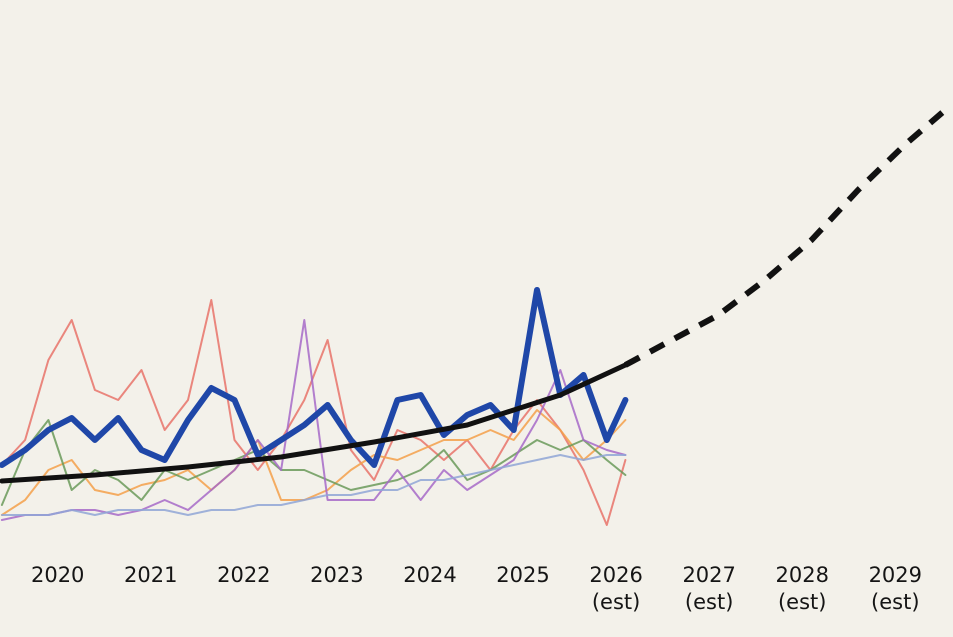 This screenshot has width=953, height=637. Describe the element at coordinates (522, 575) in the screenshot. I see `x-tick-label: 2025` at that location.